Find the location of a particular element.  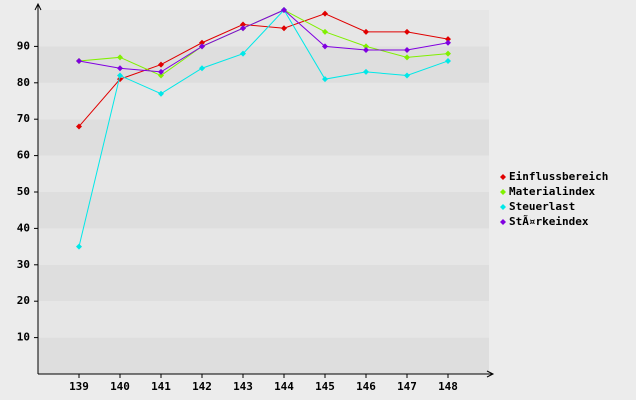

x-tick-label: 148 is located at coordinates (448, 386).